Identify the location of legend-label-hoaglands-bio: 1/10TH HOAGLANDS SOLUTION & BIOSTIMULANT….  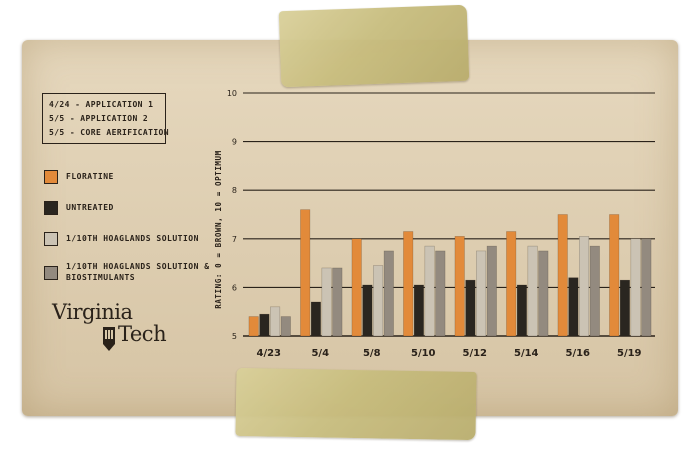
(138, 272).